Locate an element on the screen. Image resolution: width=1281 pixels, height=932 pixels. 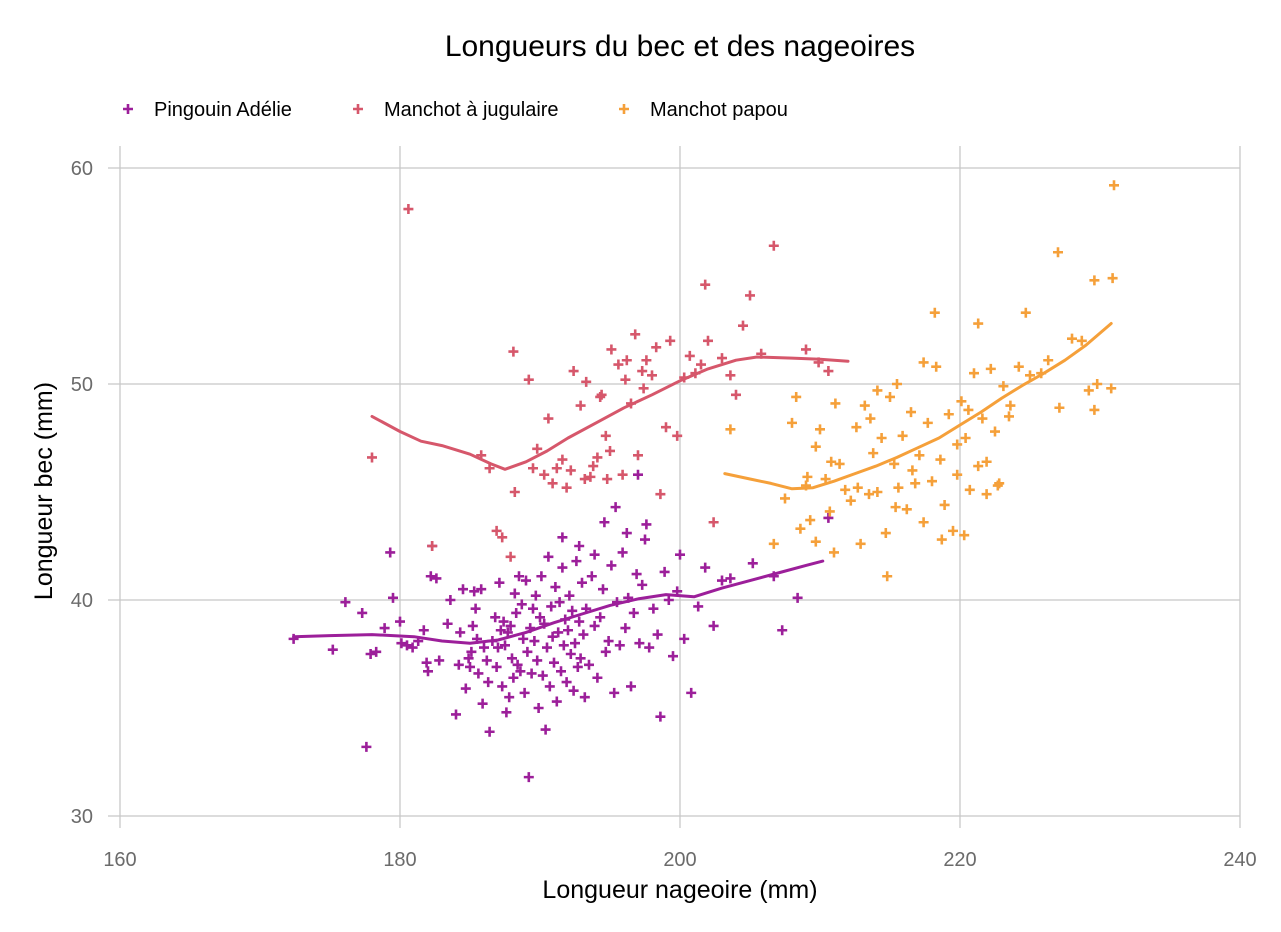
legend-item: Manchot à jugulaire is located at coordinates (456, 110).